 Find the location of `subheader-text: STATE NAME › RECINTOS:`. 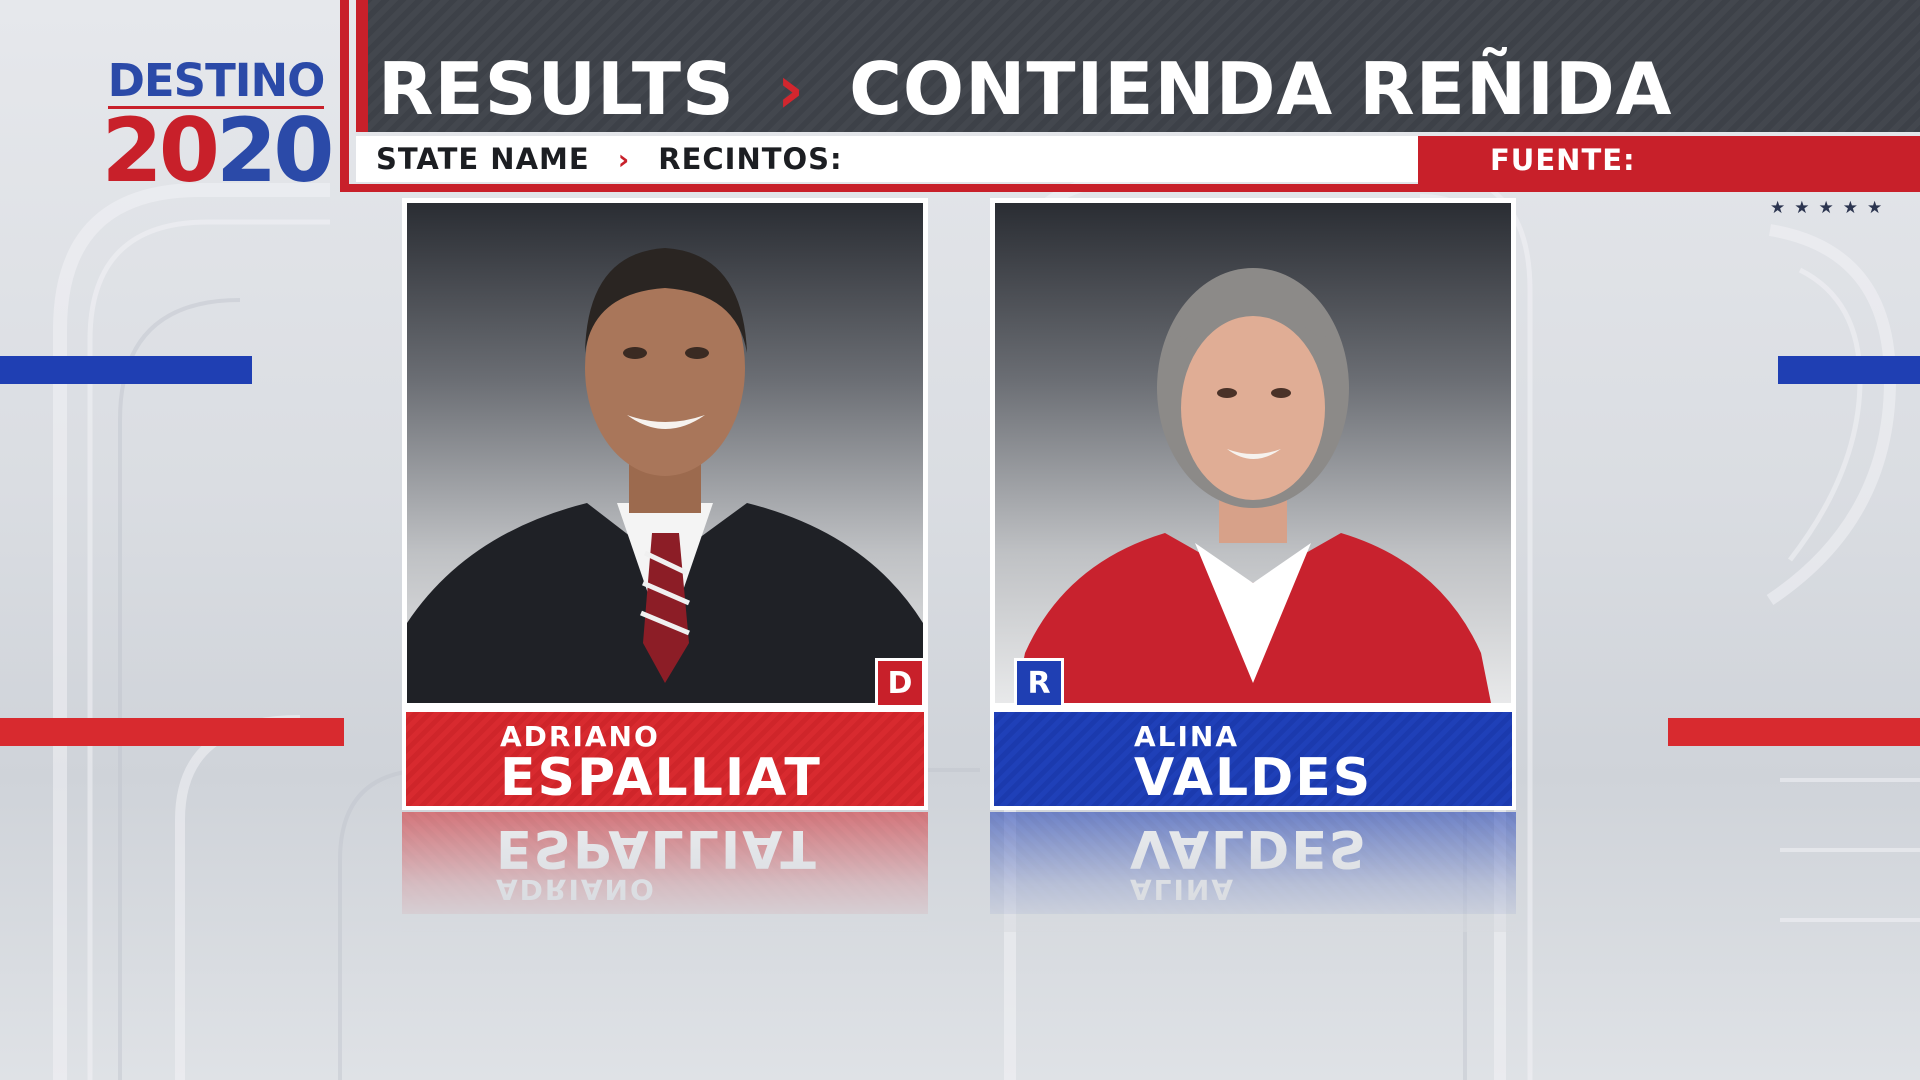

subheader-text: STATE NAME › RECINTOS: is located at coordinates (609, 159).